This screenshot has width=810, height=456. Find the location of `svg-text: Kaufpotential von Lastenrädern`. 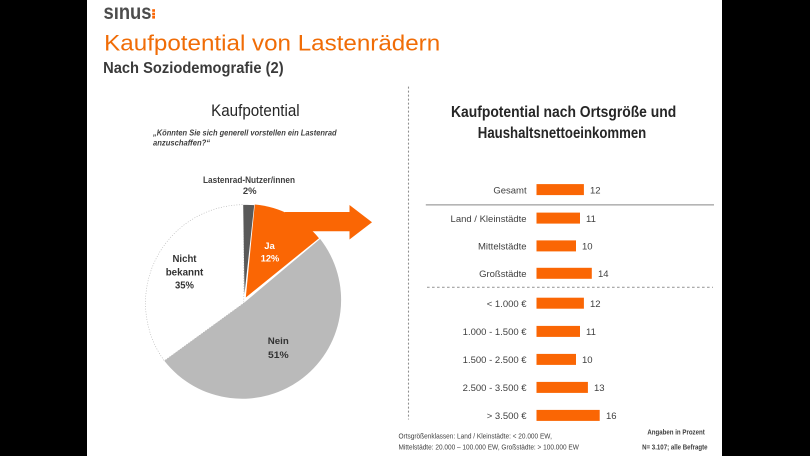

svg-text: Kaufpotential von Lastenrädern is located at coordinates (272, 42).